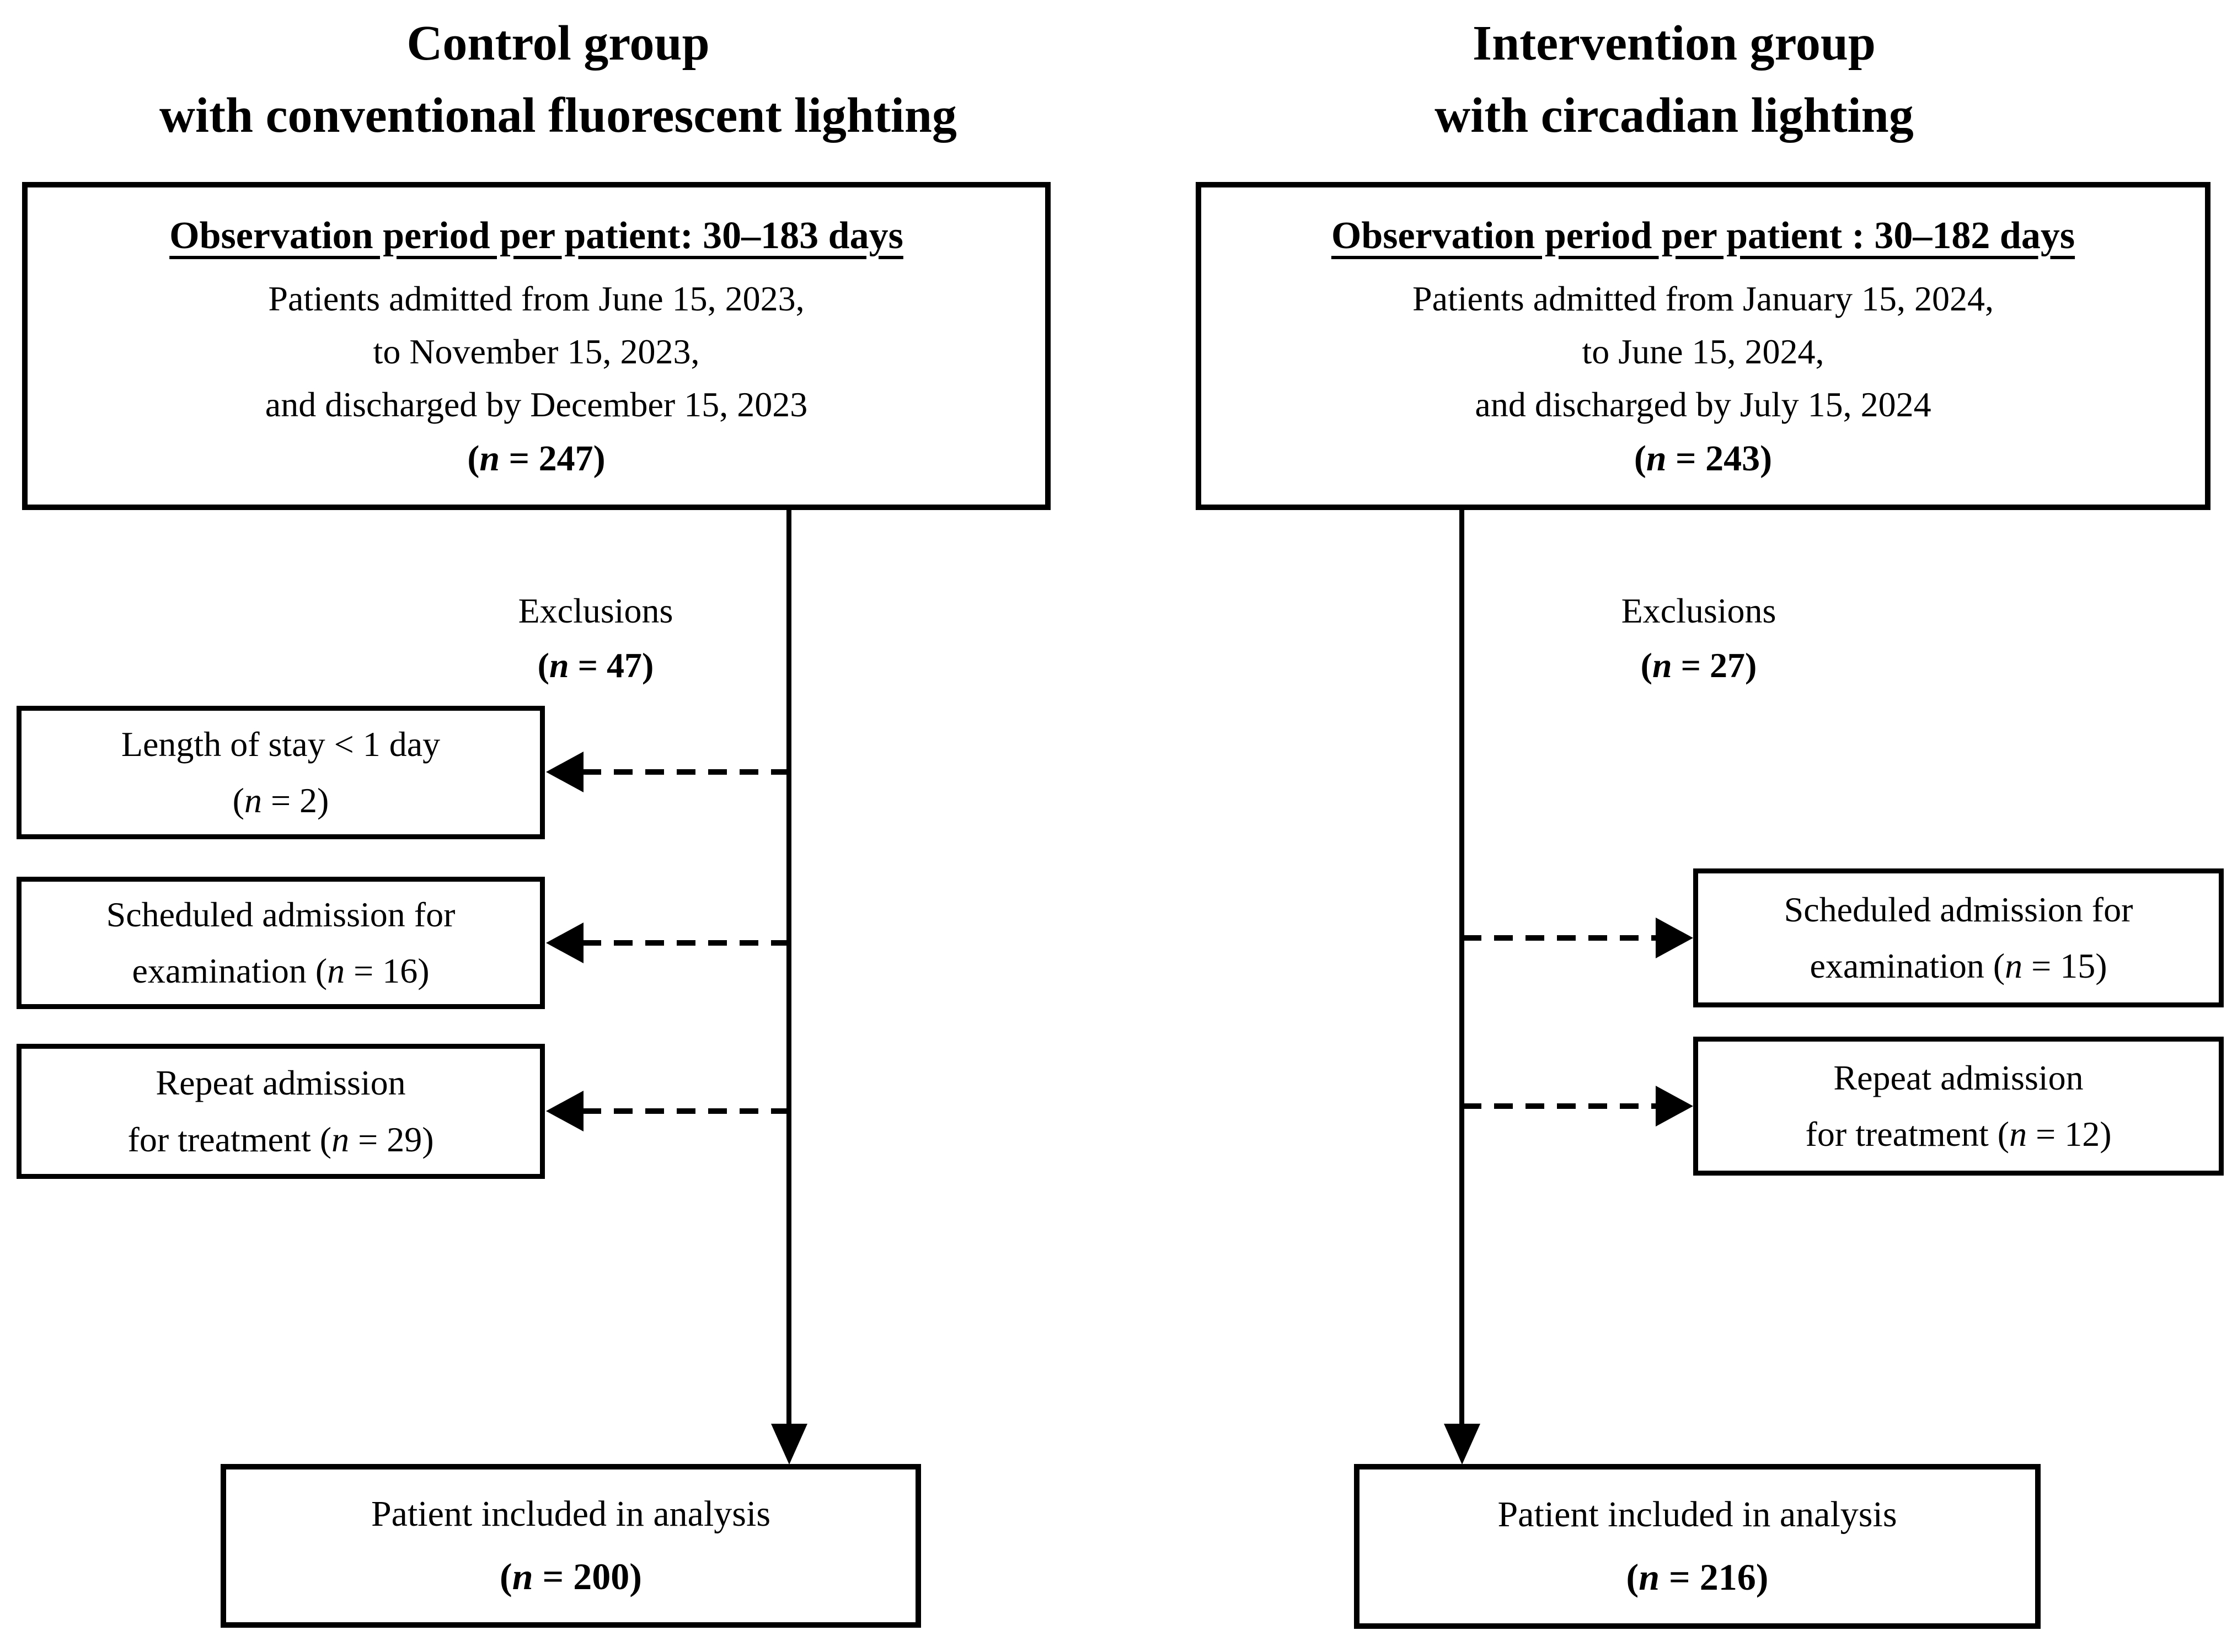  What do you see at coordinates (1698, 1577) in the screenshot?
I see `intervention-analysis-n: (n = 216)` at bounding box center [1698, 1577].